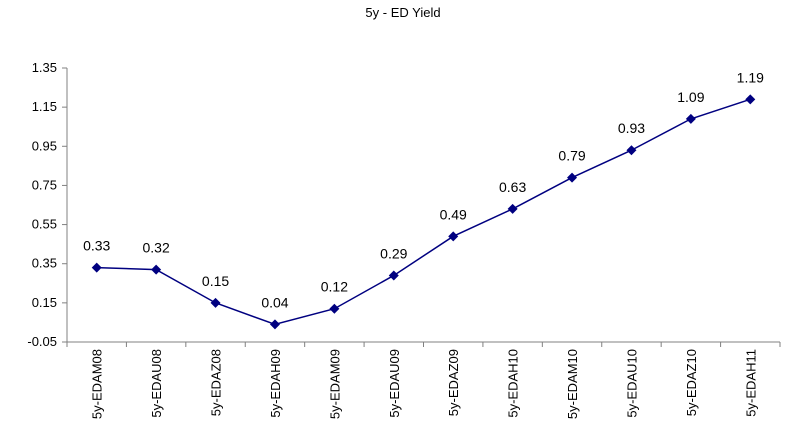 The image size is (807, 448). Describe the element at coordinates (394, 383) in the screenshot. I see `x-tick-label: 5y-EDAU09` at that location.